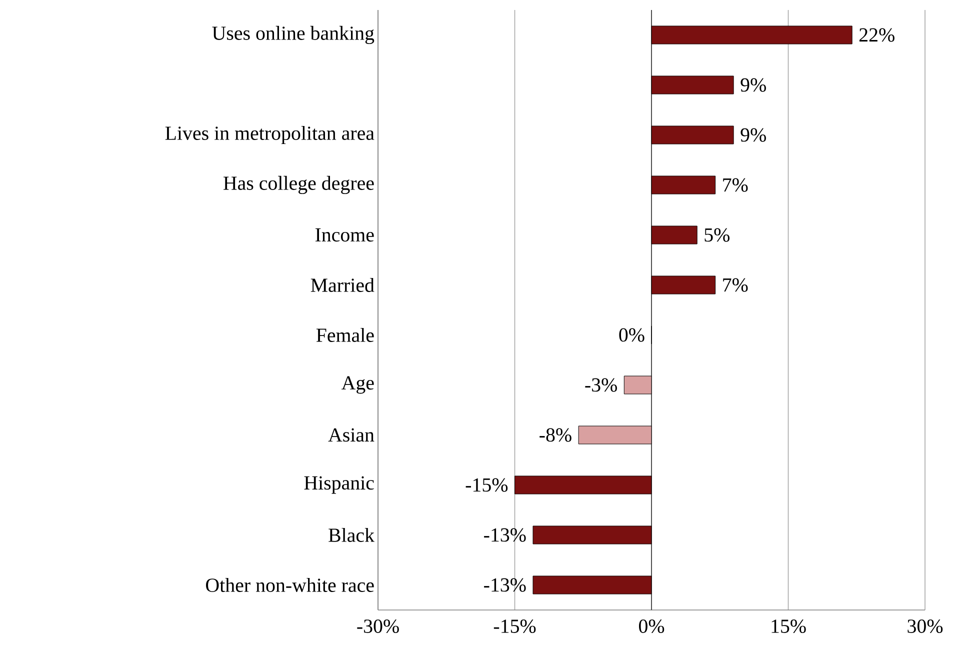  I want to click on y-tick-label: Age, so click(357, 385).